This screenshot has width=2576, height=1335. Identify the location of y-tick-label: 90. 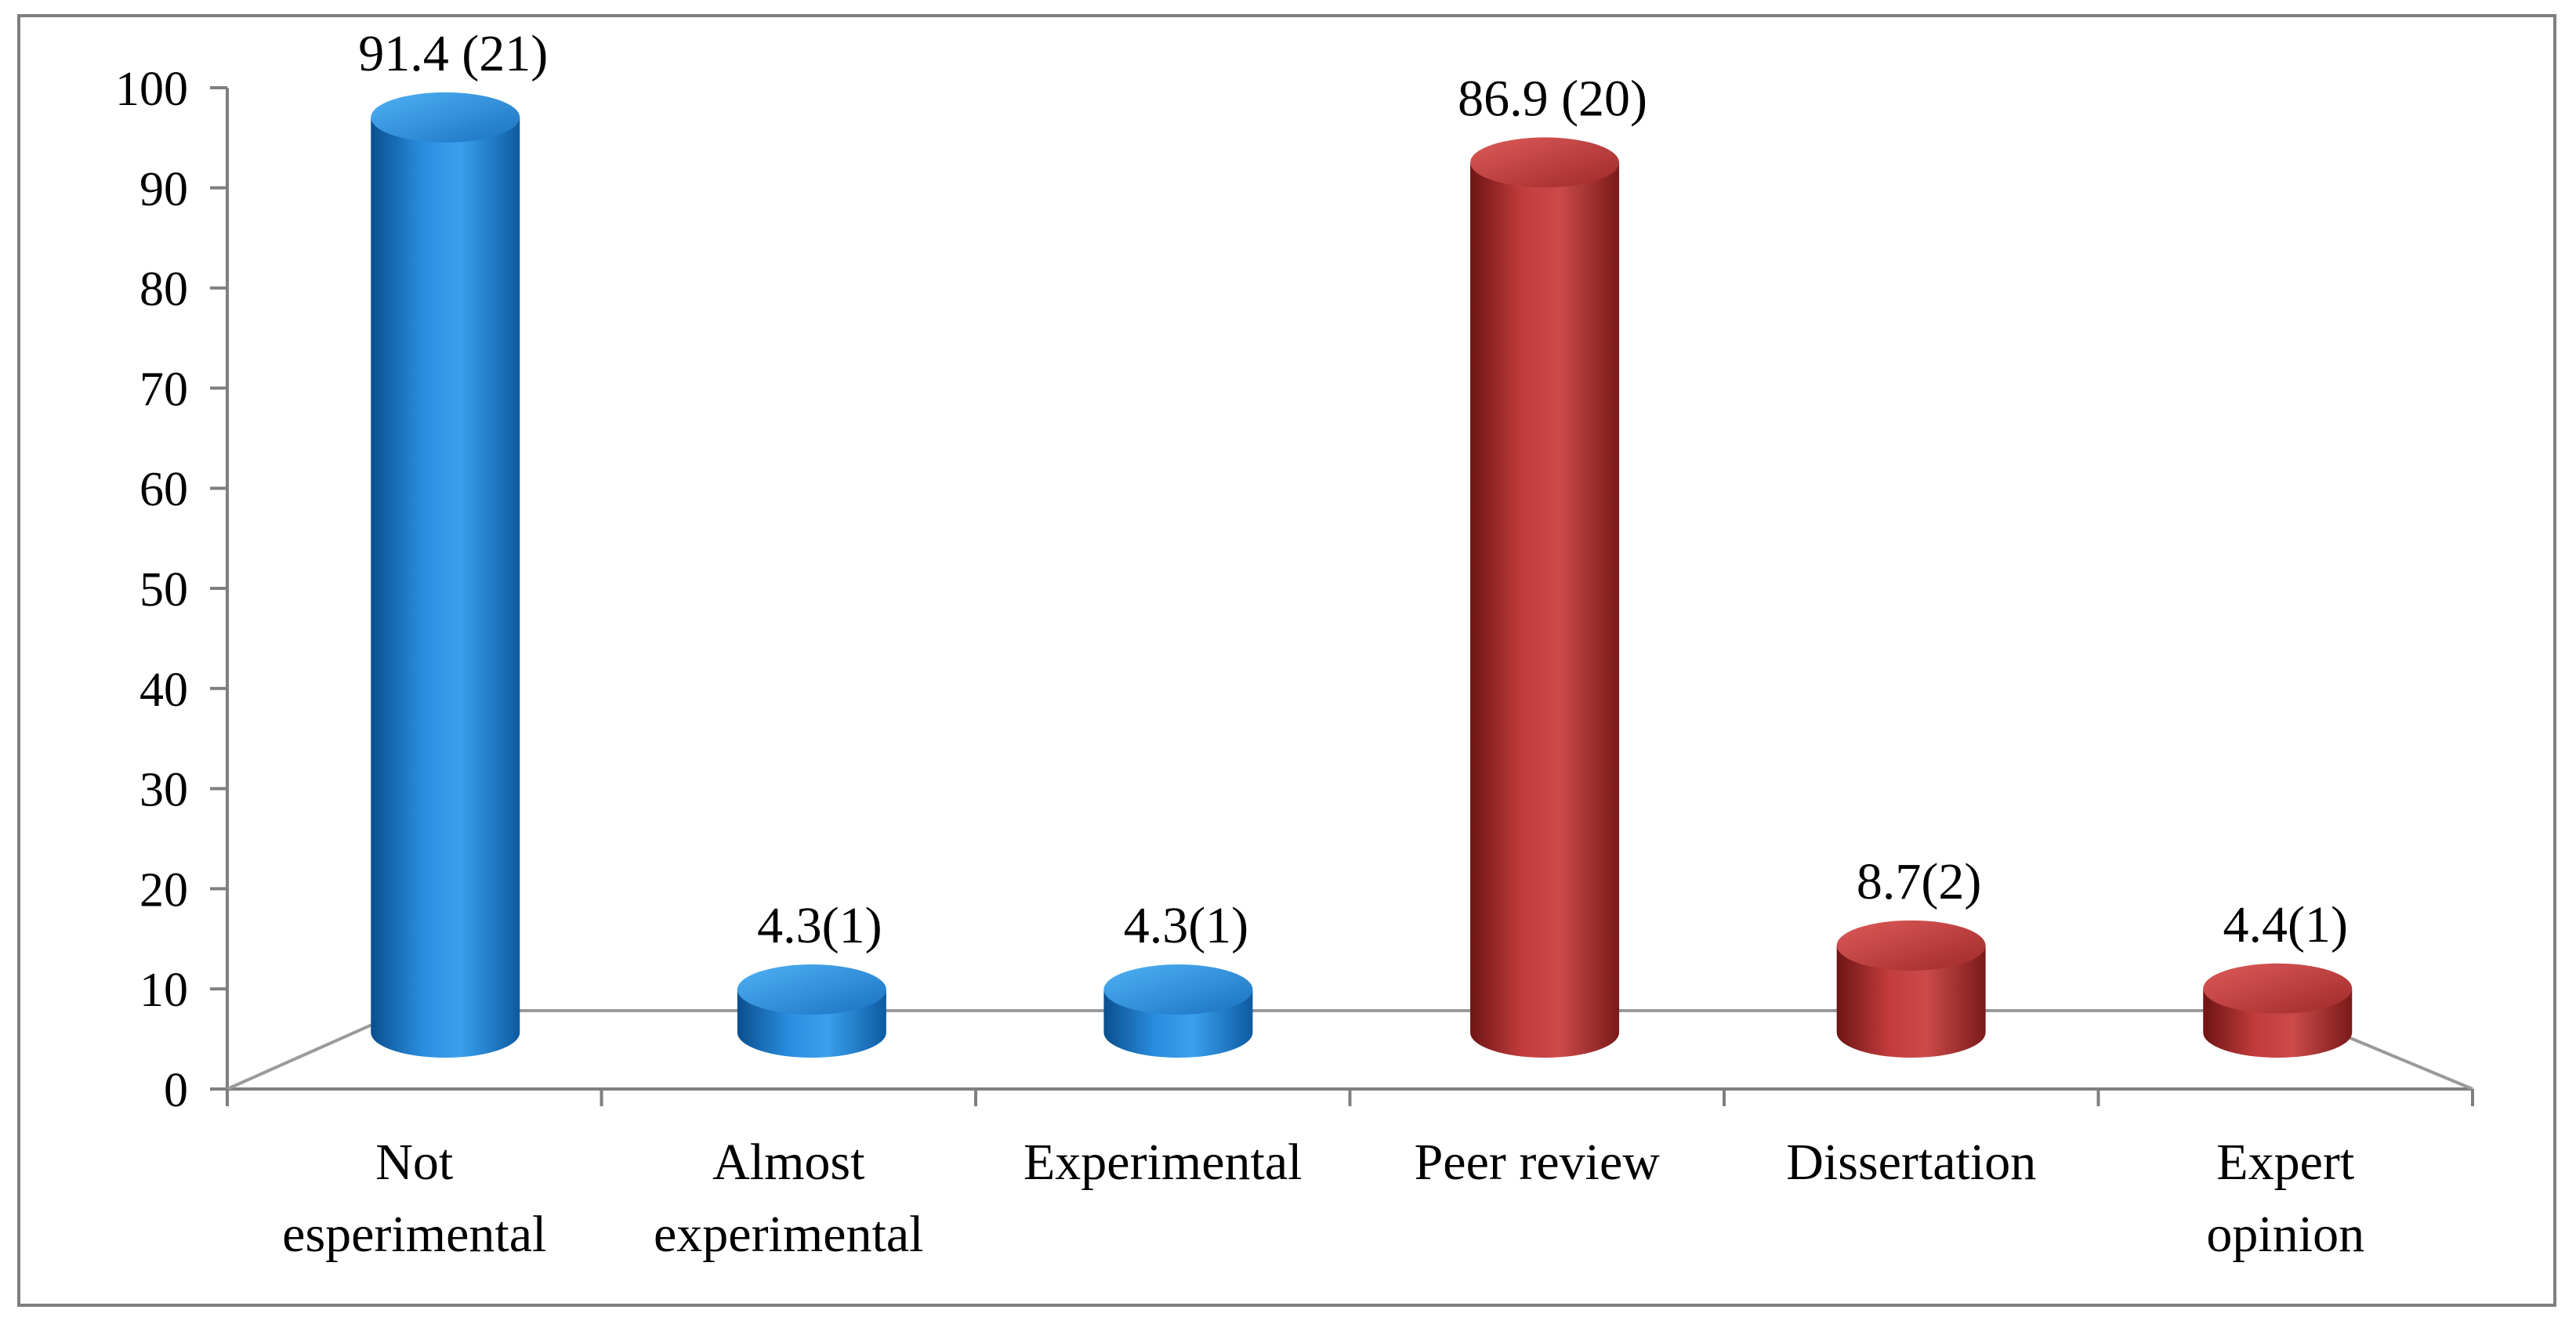
(163, 189).